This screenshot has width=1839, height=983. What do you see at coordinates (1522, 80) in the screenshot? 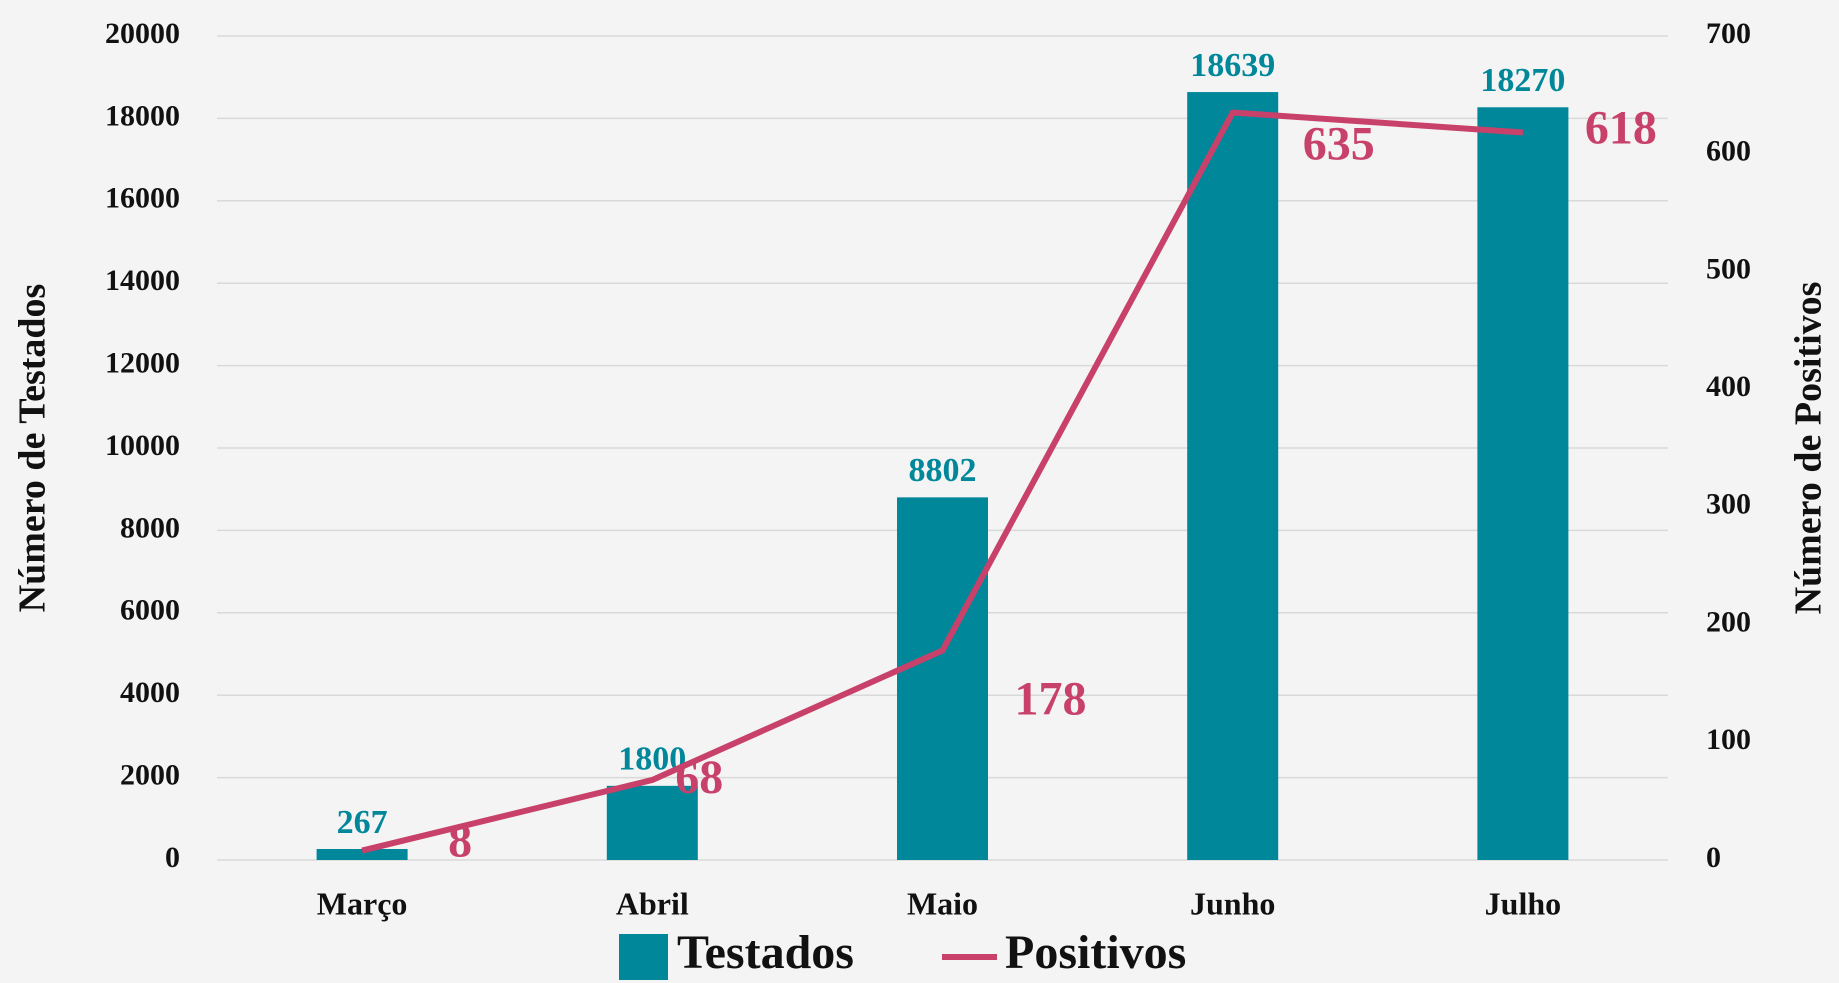
I see `bar-value-label: 18270` at bounding box center [1522, 80].